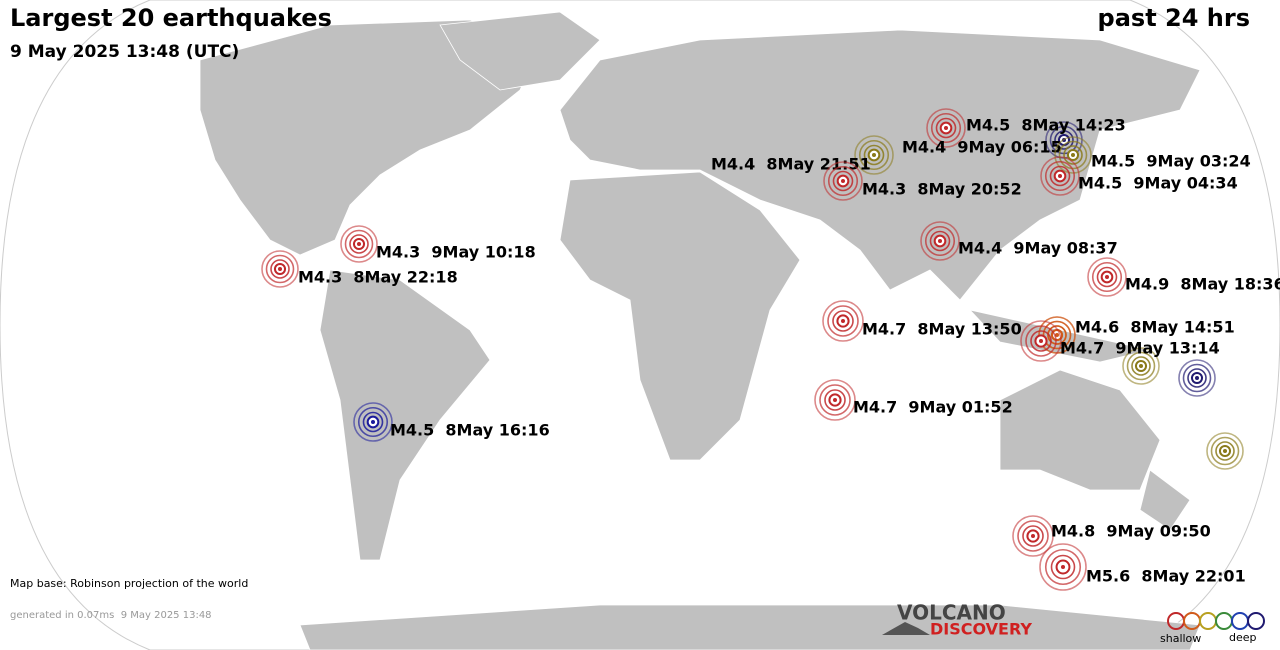  I want to click on quake-label: M4.3 9May 10:18, so click(456, 252).